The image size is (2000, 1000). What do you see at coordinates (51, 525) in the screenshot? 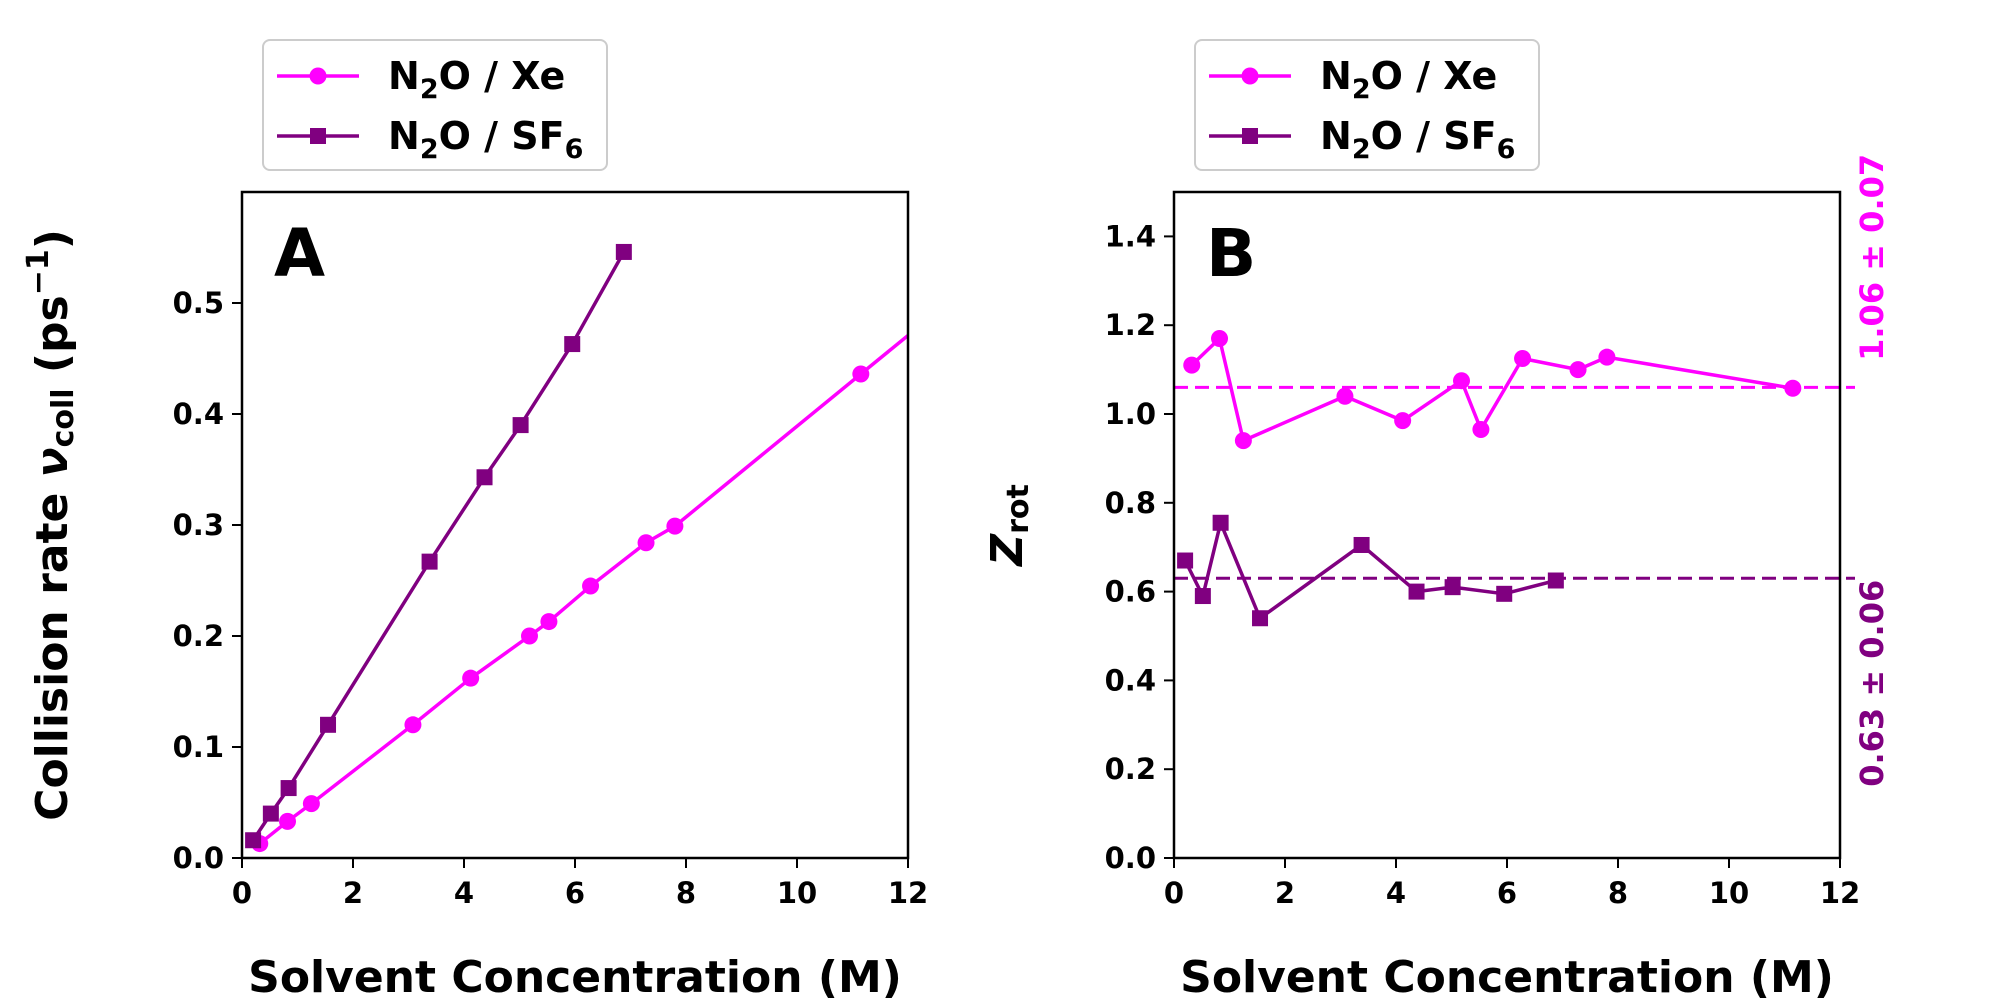
I see `y-axis-title: Collision rate νcoll (ps−1)` at bounding box center [51, 525].